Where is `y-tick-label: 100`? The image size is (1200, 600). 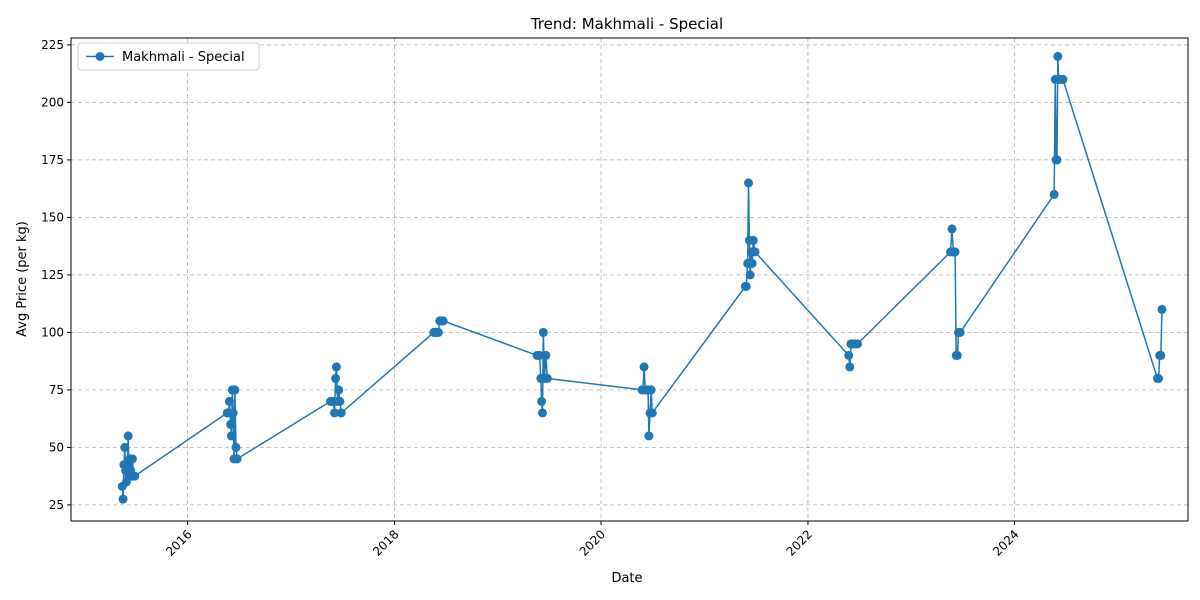 y-tick-label: 100 is located at coordinates (52, 332).